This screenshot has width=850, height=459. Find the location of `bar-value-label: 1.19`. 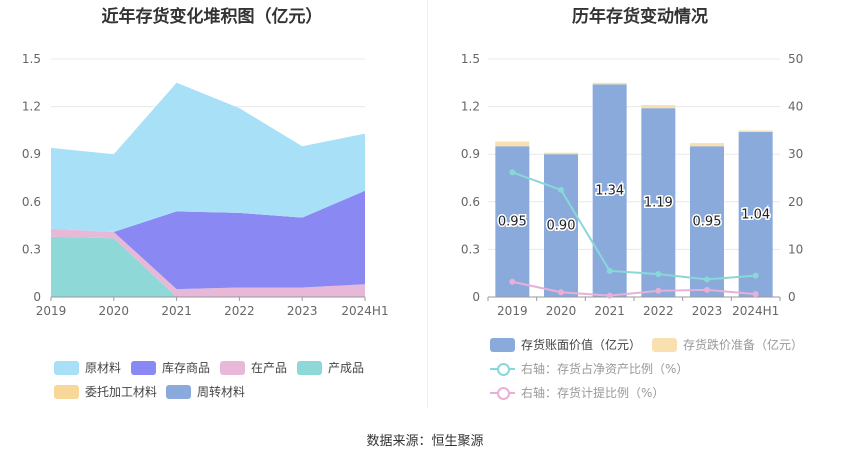

bar-value-label: 1.19 is located at coordinates (658, 203).